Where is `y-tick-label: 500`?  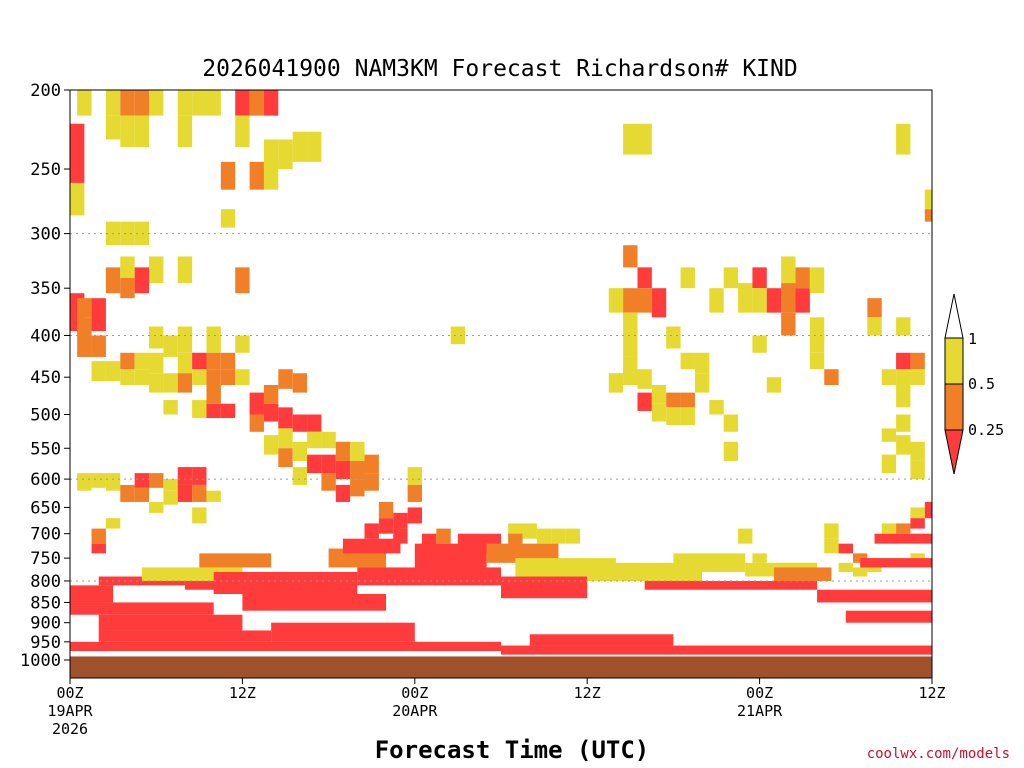
y-tick-label: 500 is located at coordinates (45, 416).